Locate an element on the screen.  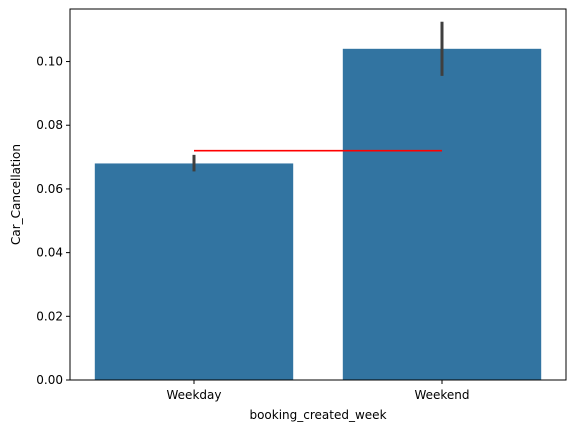
y-ticks-group: 0.00 0.02 0.04 0.06 0.08 0.10 is located at coordinates (53, 221).